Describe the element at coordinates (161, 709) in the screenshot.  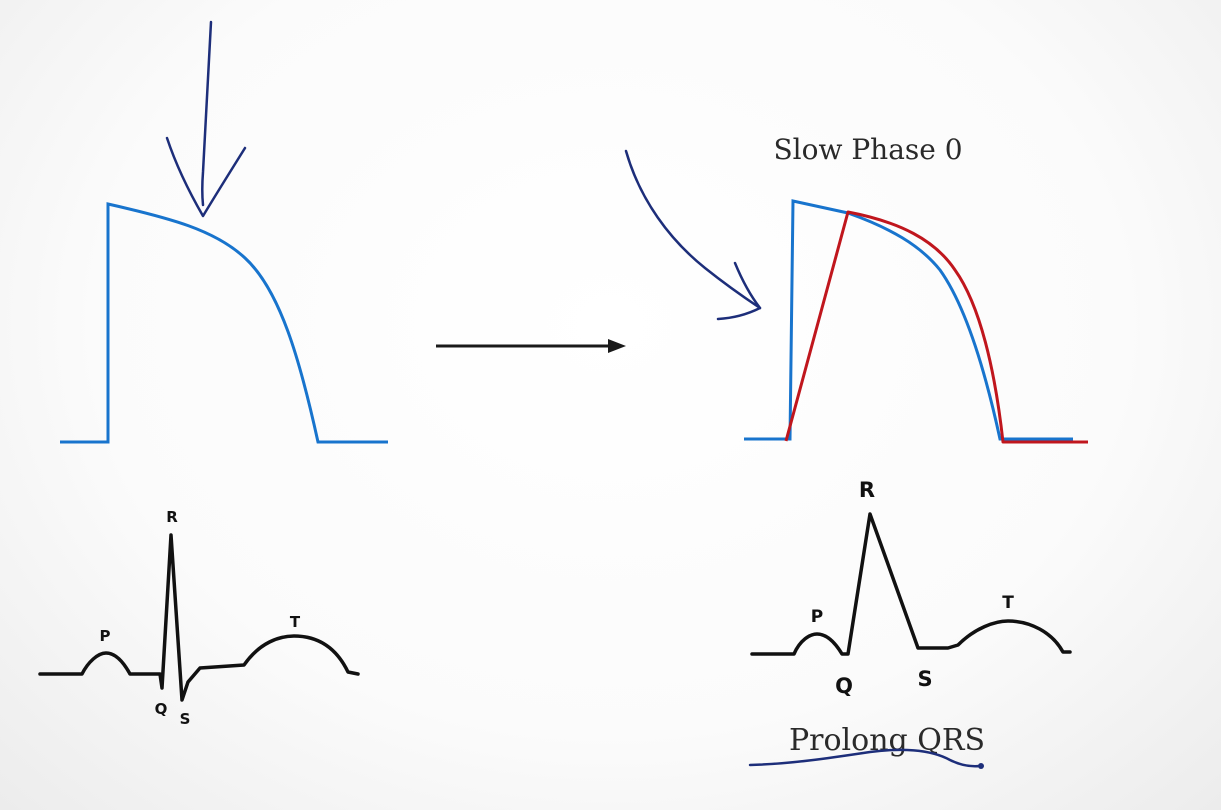
I see `left-ecg-label-q: Q` at that location.